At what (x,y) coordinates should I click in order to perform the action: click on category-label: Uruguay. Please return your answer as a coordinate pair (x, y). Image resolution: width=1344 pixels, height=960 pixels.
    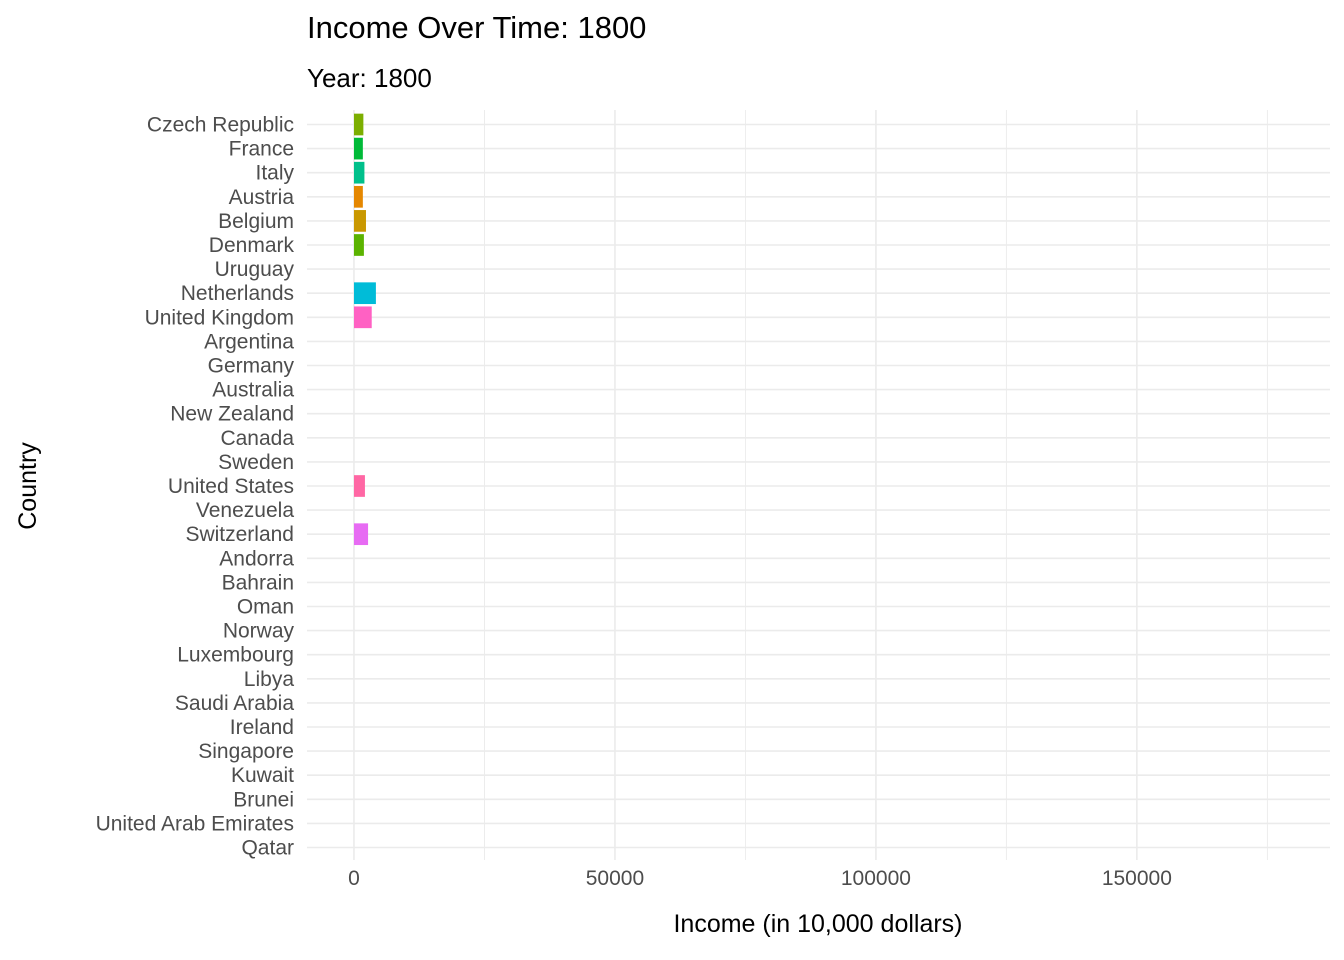
    Looking at the image, I should click on (255, 269).